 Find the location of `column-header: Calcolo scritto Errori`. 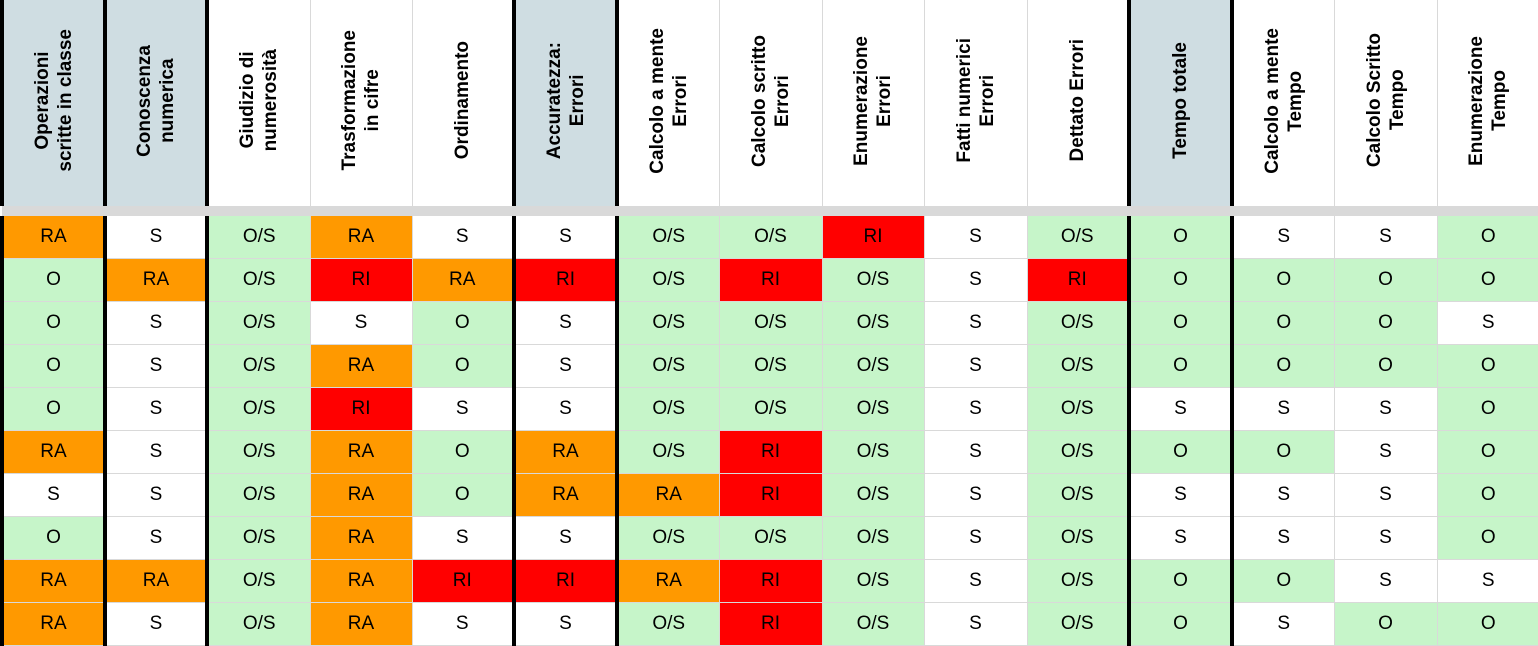

column-header: Calcolo scritto Errori is located at coordinates (770, 103).